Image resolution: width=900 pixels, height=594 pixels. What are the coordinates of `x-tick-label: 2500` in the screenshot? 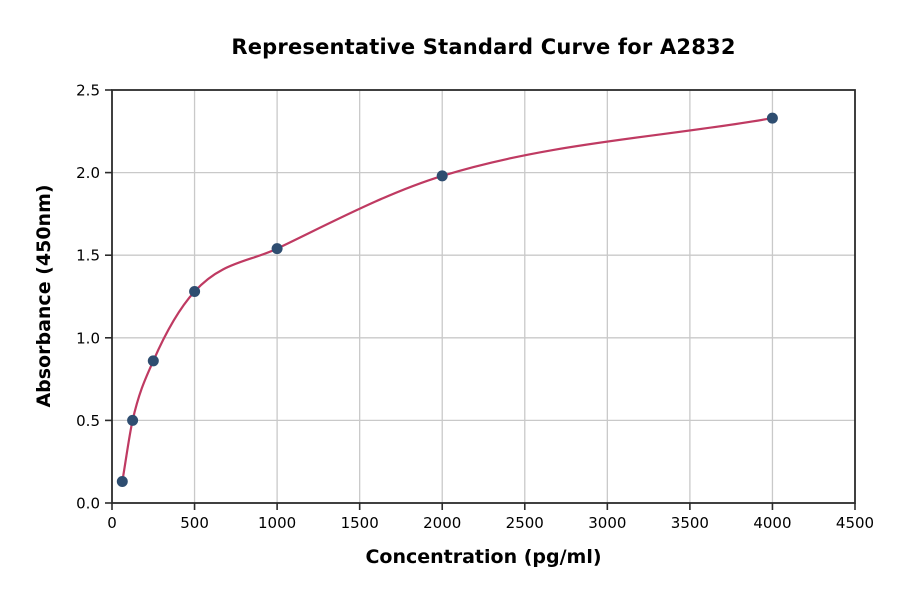 It's located at (525, 523).